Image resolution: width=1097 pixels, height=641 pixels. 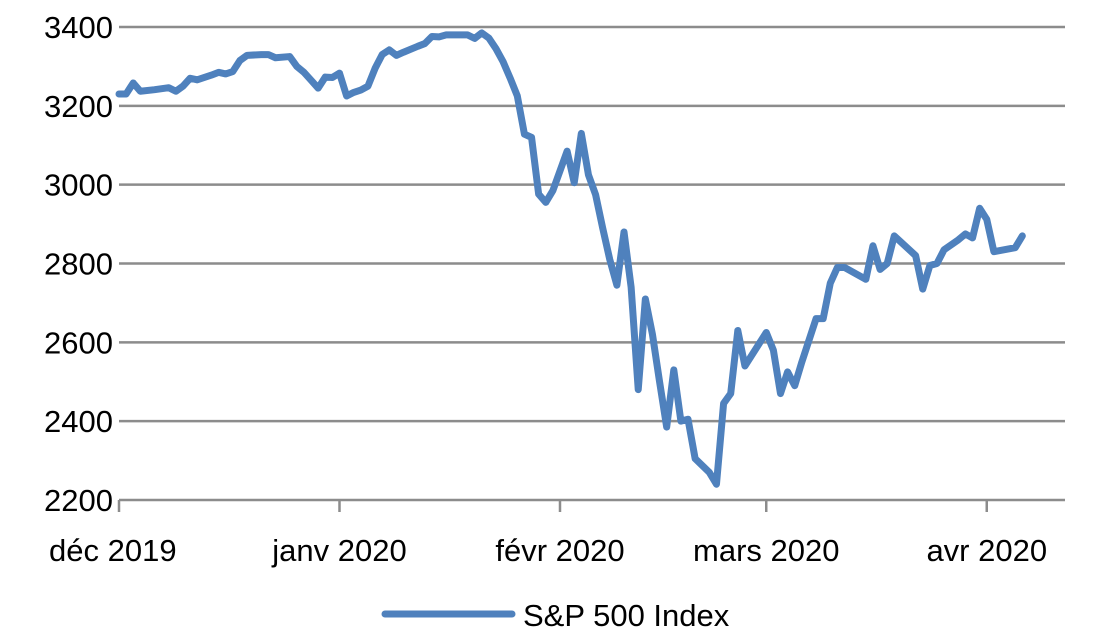 I want to click on x-tick-label-1: janv 2020, so click(x=338, y=550).